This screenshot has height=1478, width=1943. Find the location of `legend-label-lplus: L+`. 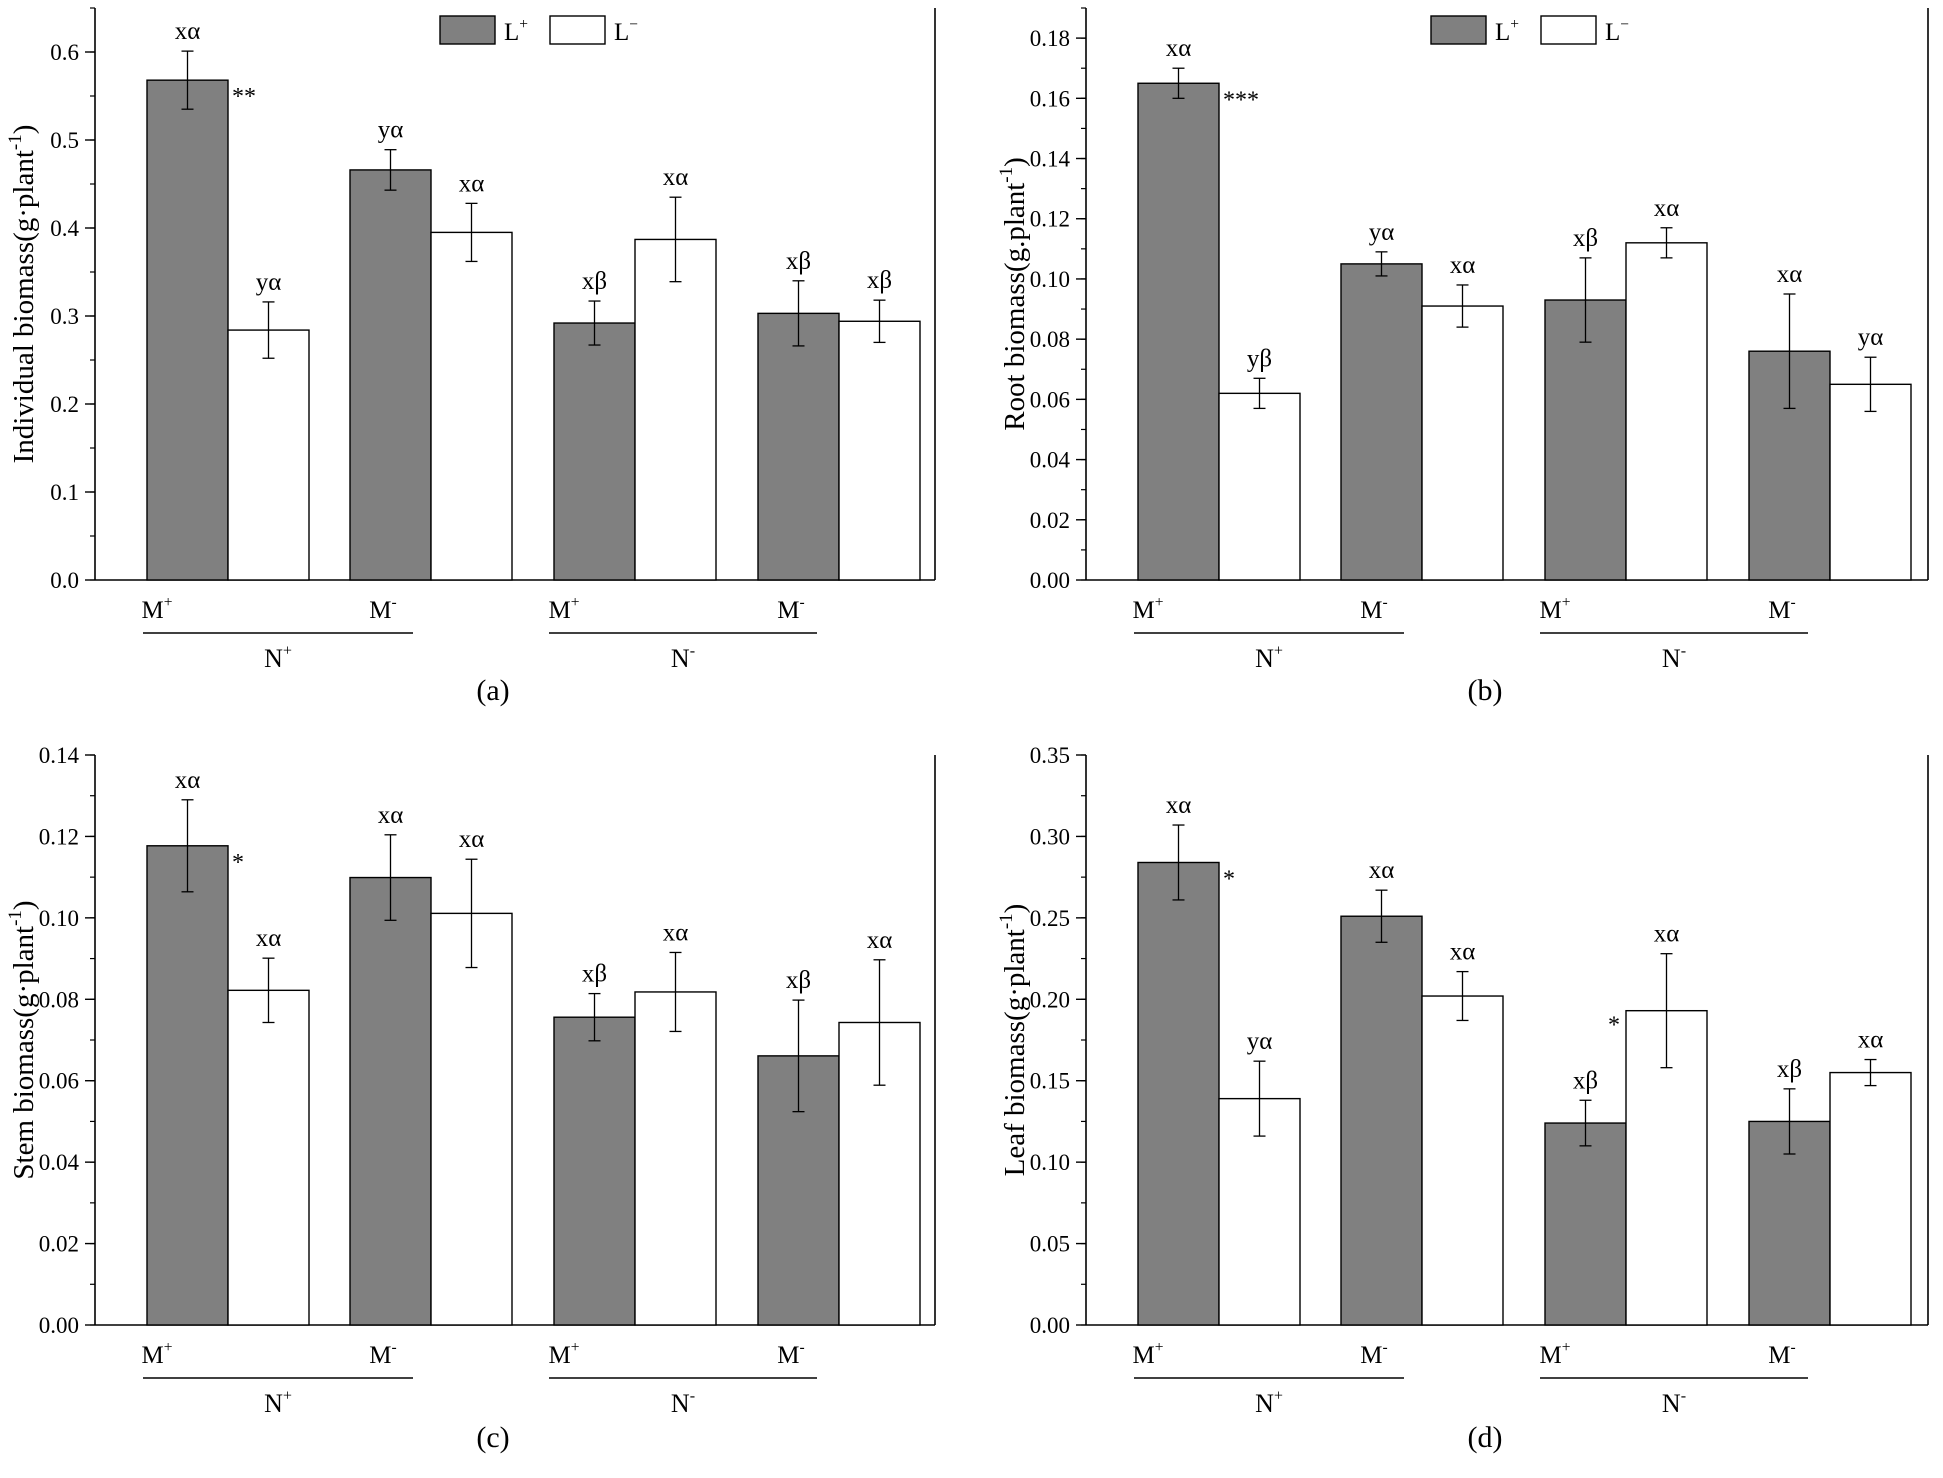

legend-label-lplus: L+ is located at coordinates (516, 31).